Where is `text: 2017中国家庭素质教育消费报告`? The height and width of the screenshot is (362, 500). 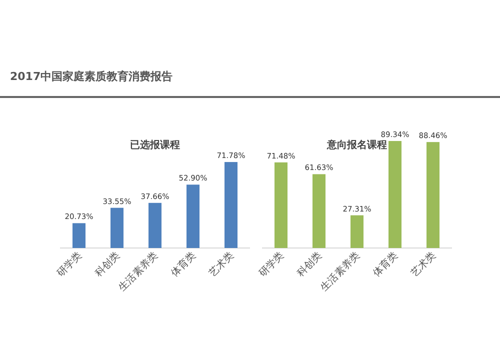 text: 2017中国家庭素质教育消费报告 is located at coordinates (91, 76).